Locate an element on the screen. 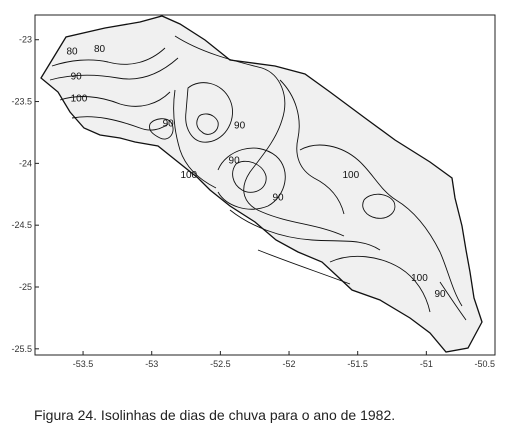  x-tick-label: -52 is located at coordinates (289, 364).